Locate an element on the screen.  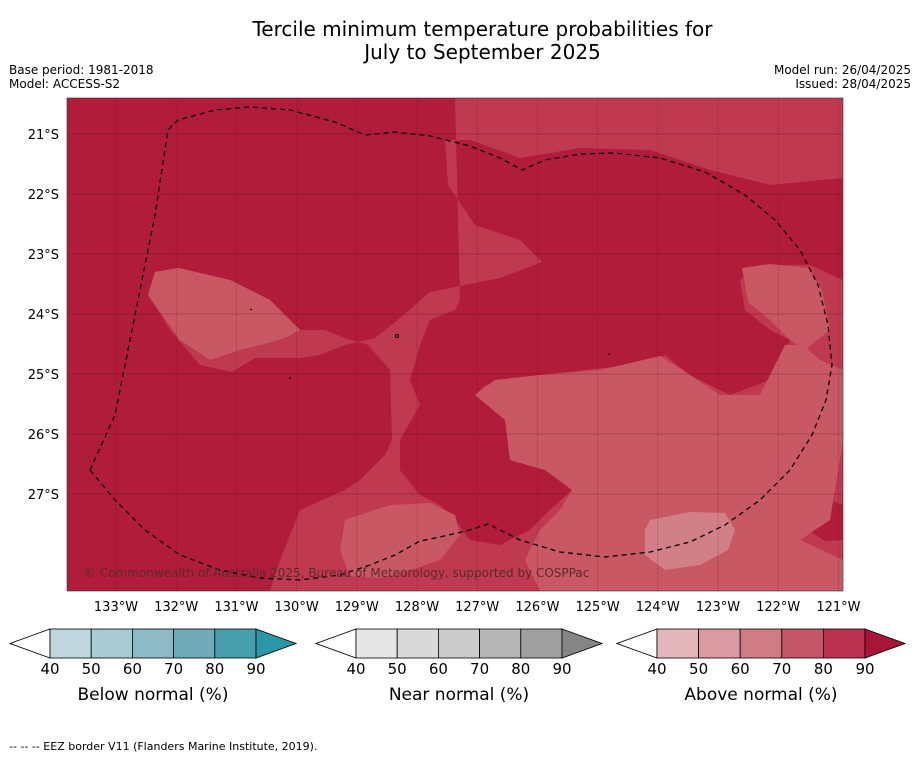
longitude-label: 123°W is located at coordinates (718, 607).